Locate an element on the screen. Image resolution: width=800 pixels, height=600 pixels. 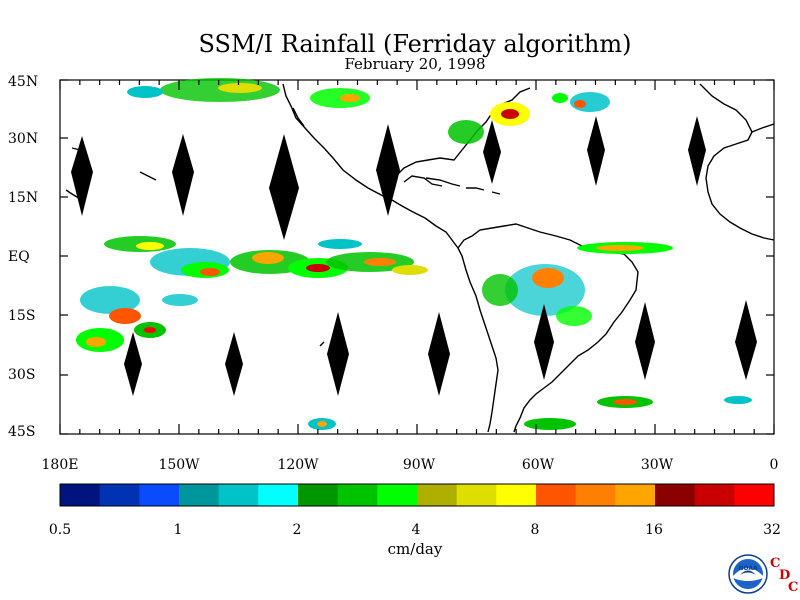
cdc-letter-d: D is located at coordinates (785, 575).